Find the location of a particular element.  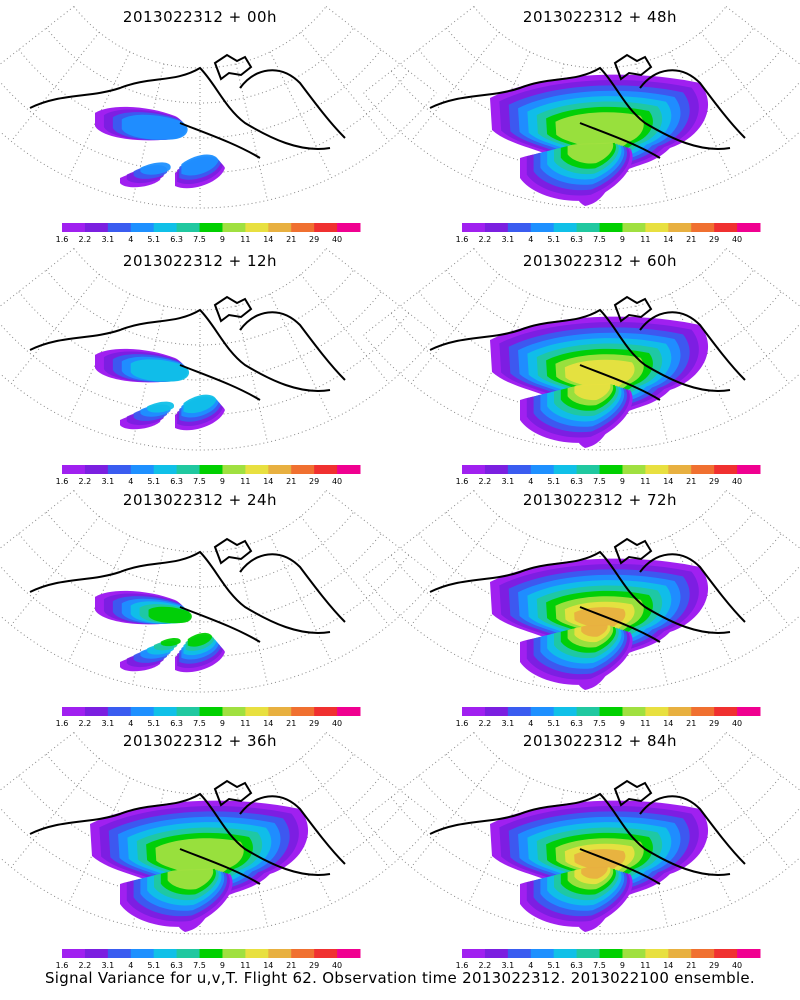

map-panel-60h: 1.6 2.2 3.1 4 5.1 6.3 7.5 9 11 14 21 29 40 is located at coordinates (581, 367).